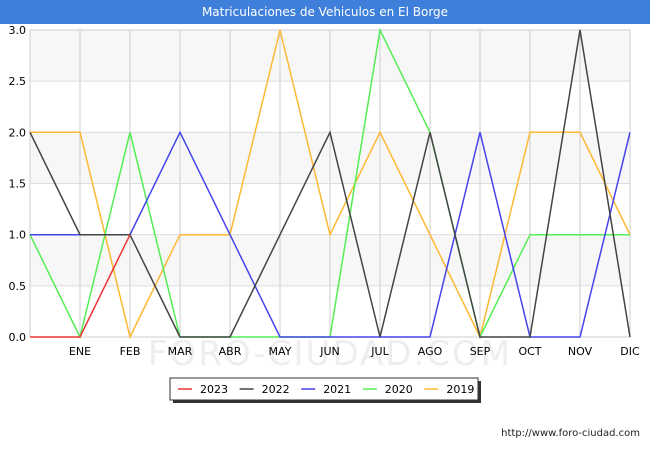 This screenshot has width=650, height=450. I want to click on legend: 2023 2022 2021 2020 2019, so click(325, 390).